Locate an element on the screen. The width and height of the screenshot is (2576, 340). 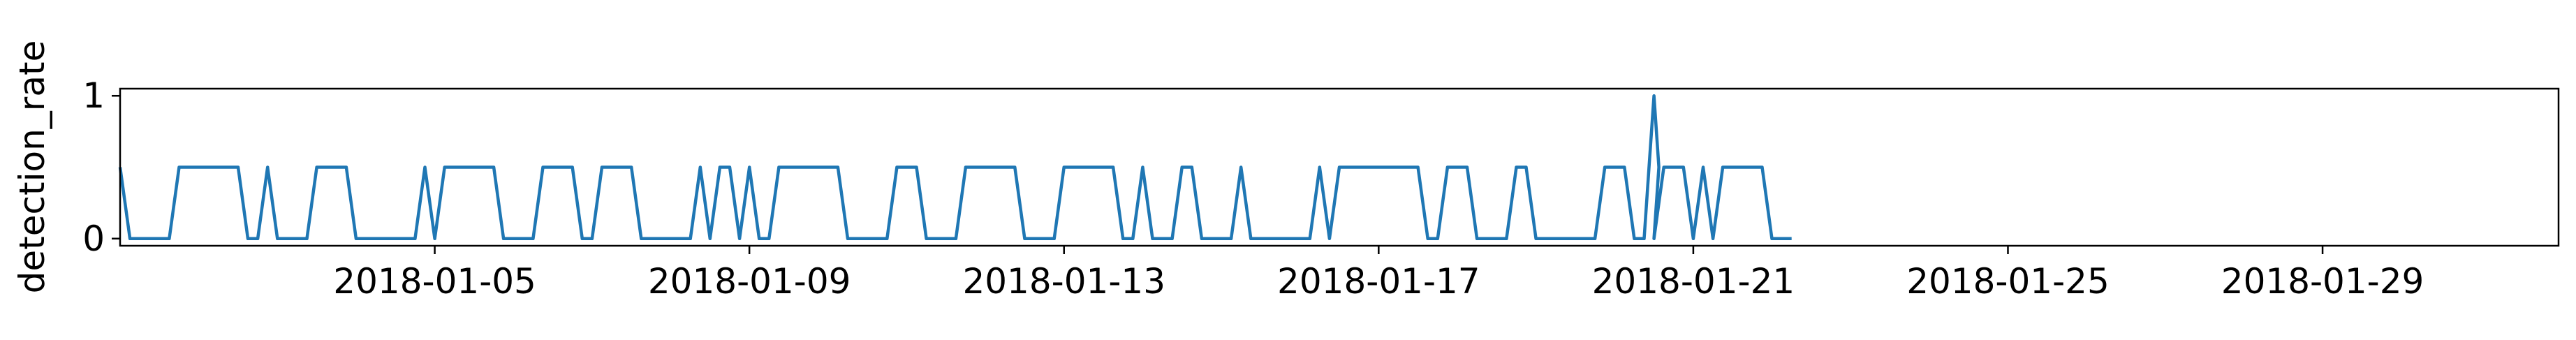
y-axis: 01 is located at coordinates (101, 167).